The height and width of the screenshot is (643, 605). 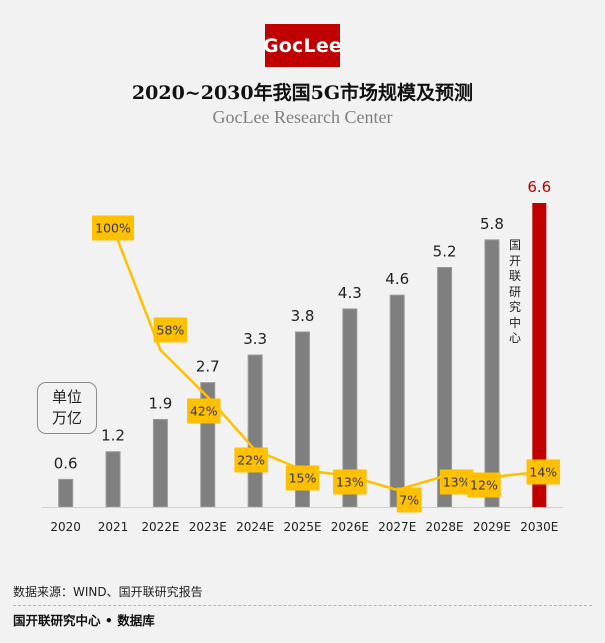 I want to click on growth-label-text: 14%, so click(x=543, y=472).